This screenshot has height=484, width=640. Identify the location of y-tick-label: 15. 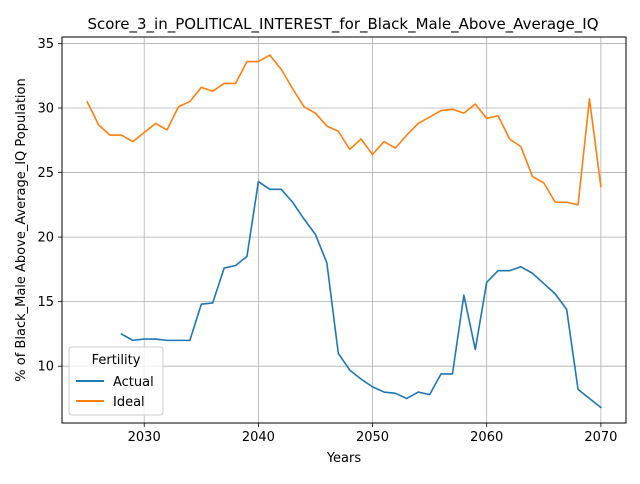
(45, 302).